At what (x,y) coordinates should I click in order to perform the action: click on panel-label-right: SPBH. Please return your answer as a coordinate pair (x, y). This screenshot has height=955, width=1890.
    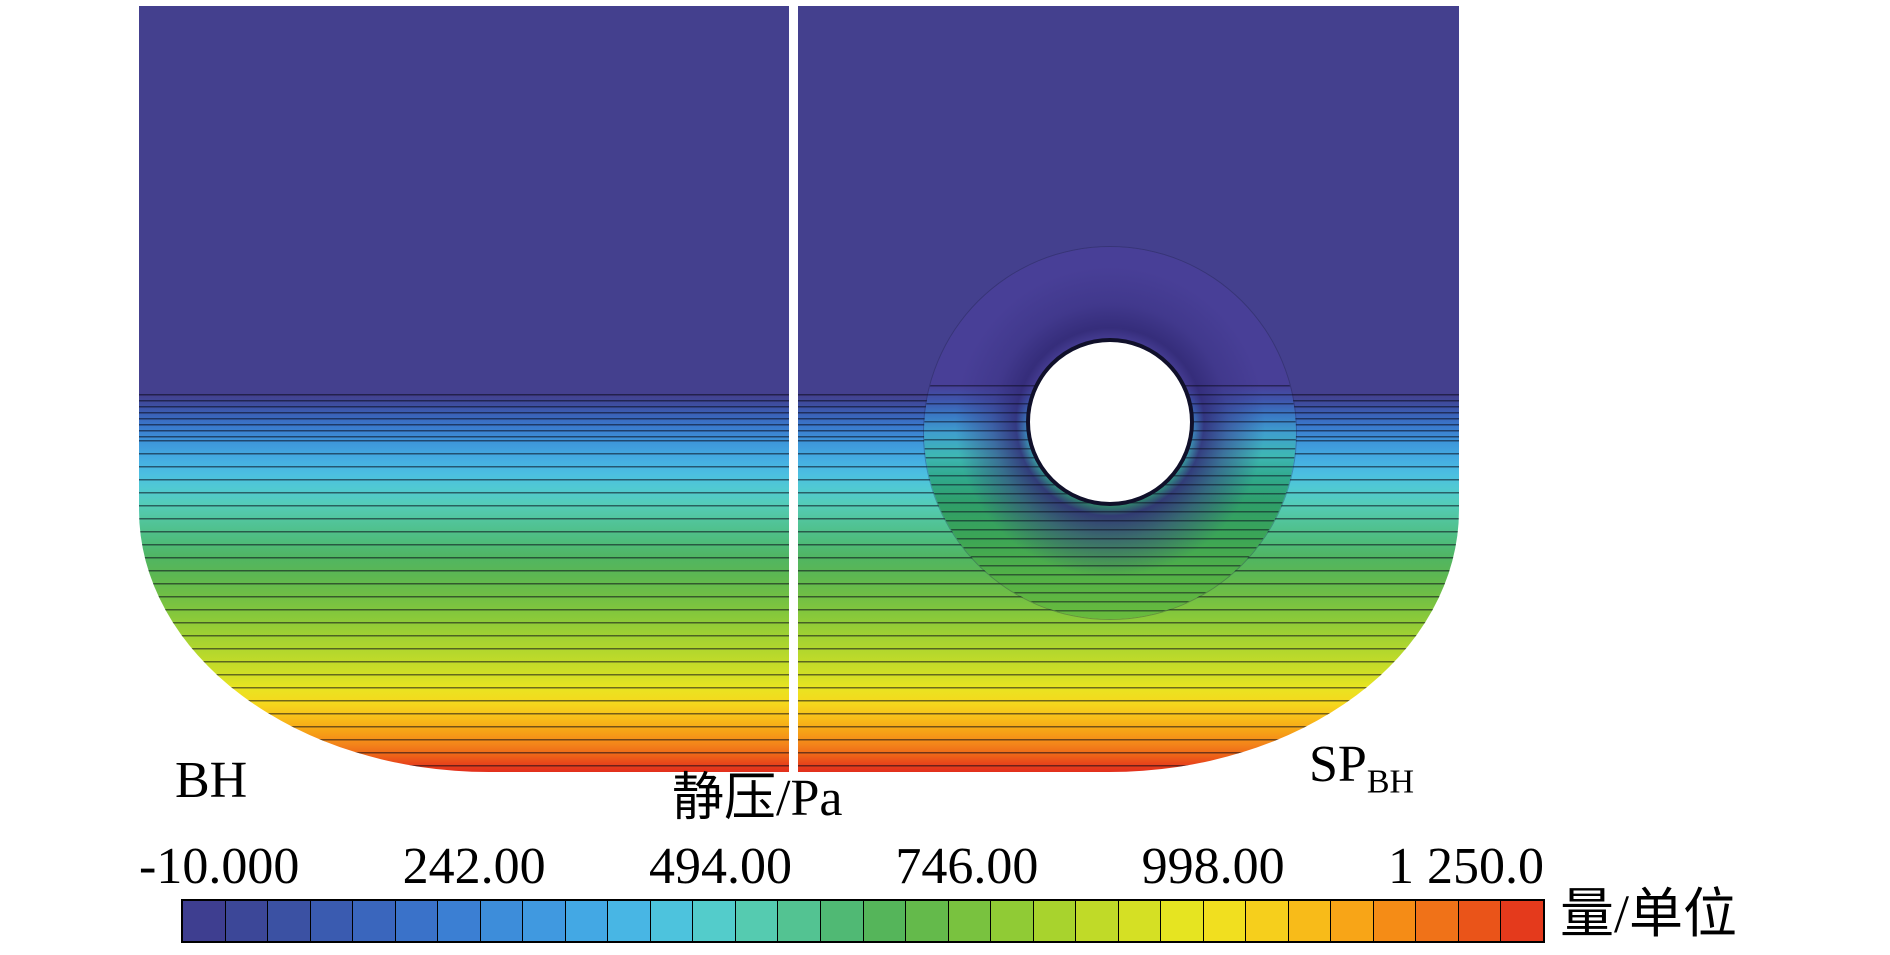
    Looking at the image, I should click on (1361, 768).